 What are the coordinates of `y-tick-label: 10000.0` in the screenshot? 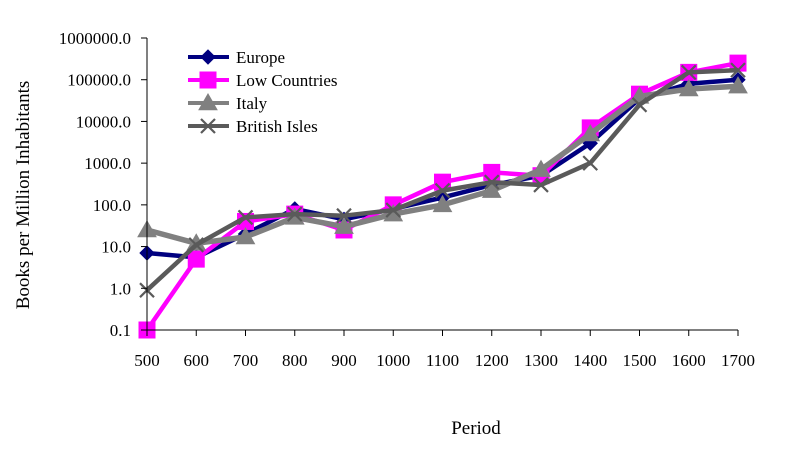 It's located at (103, 121).